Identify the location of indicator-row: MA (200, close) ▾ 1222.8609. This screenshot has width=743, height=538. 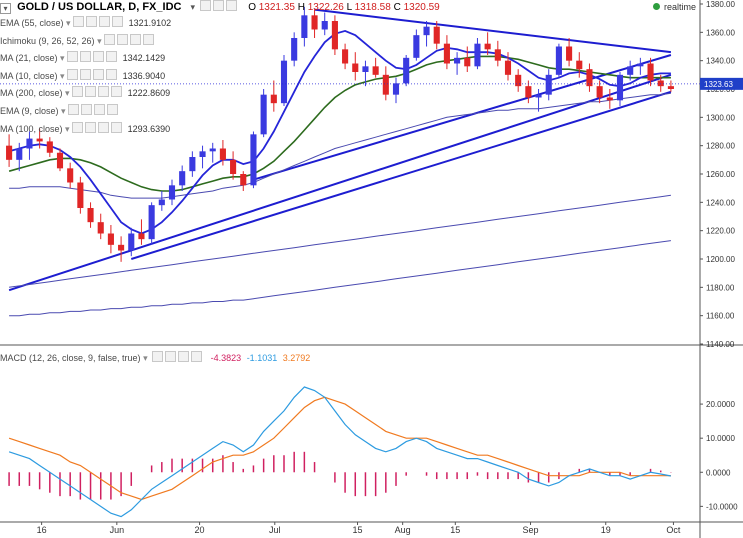
(85, 92).